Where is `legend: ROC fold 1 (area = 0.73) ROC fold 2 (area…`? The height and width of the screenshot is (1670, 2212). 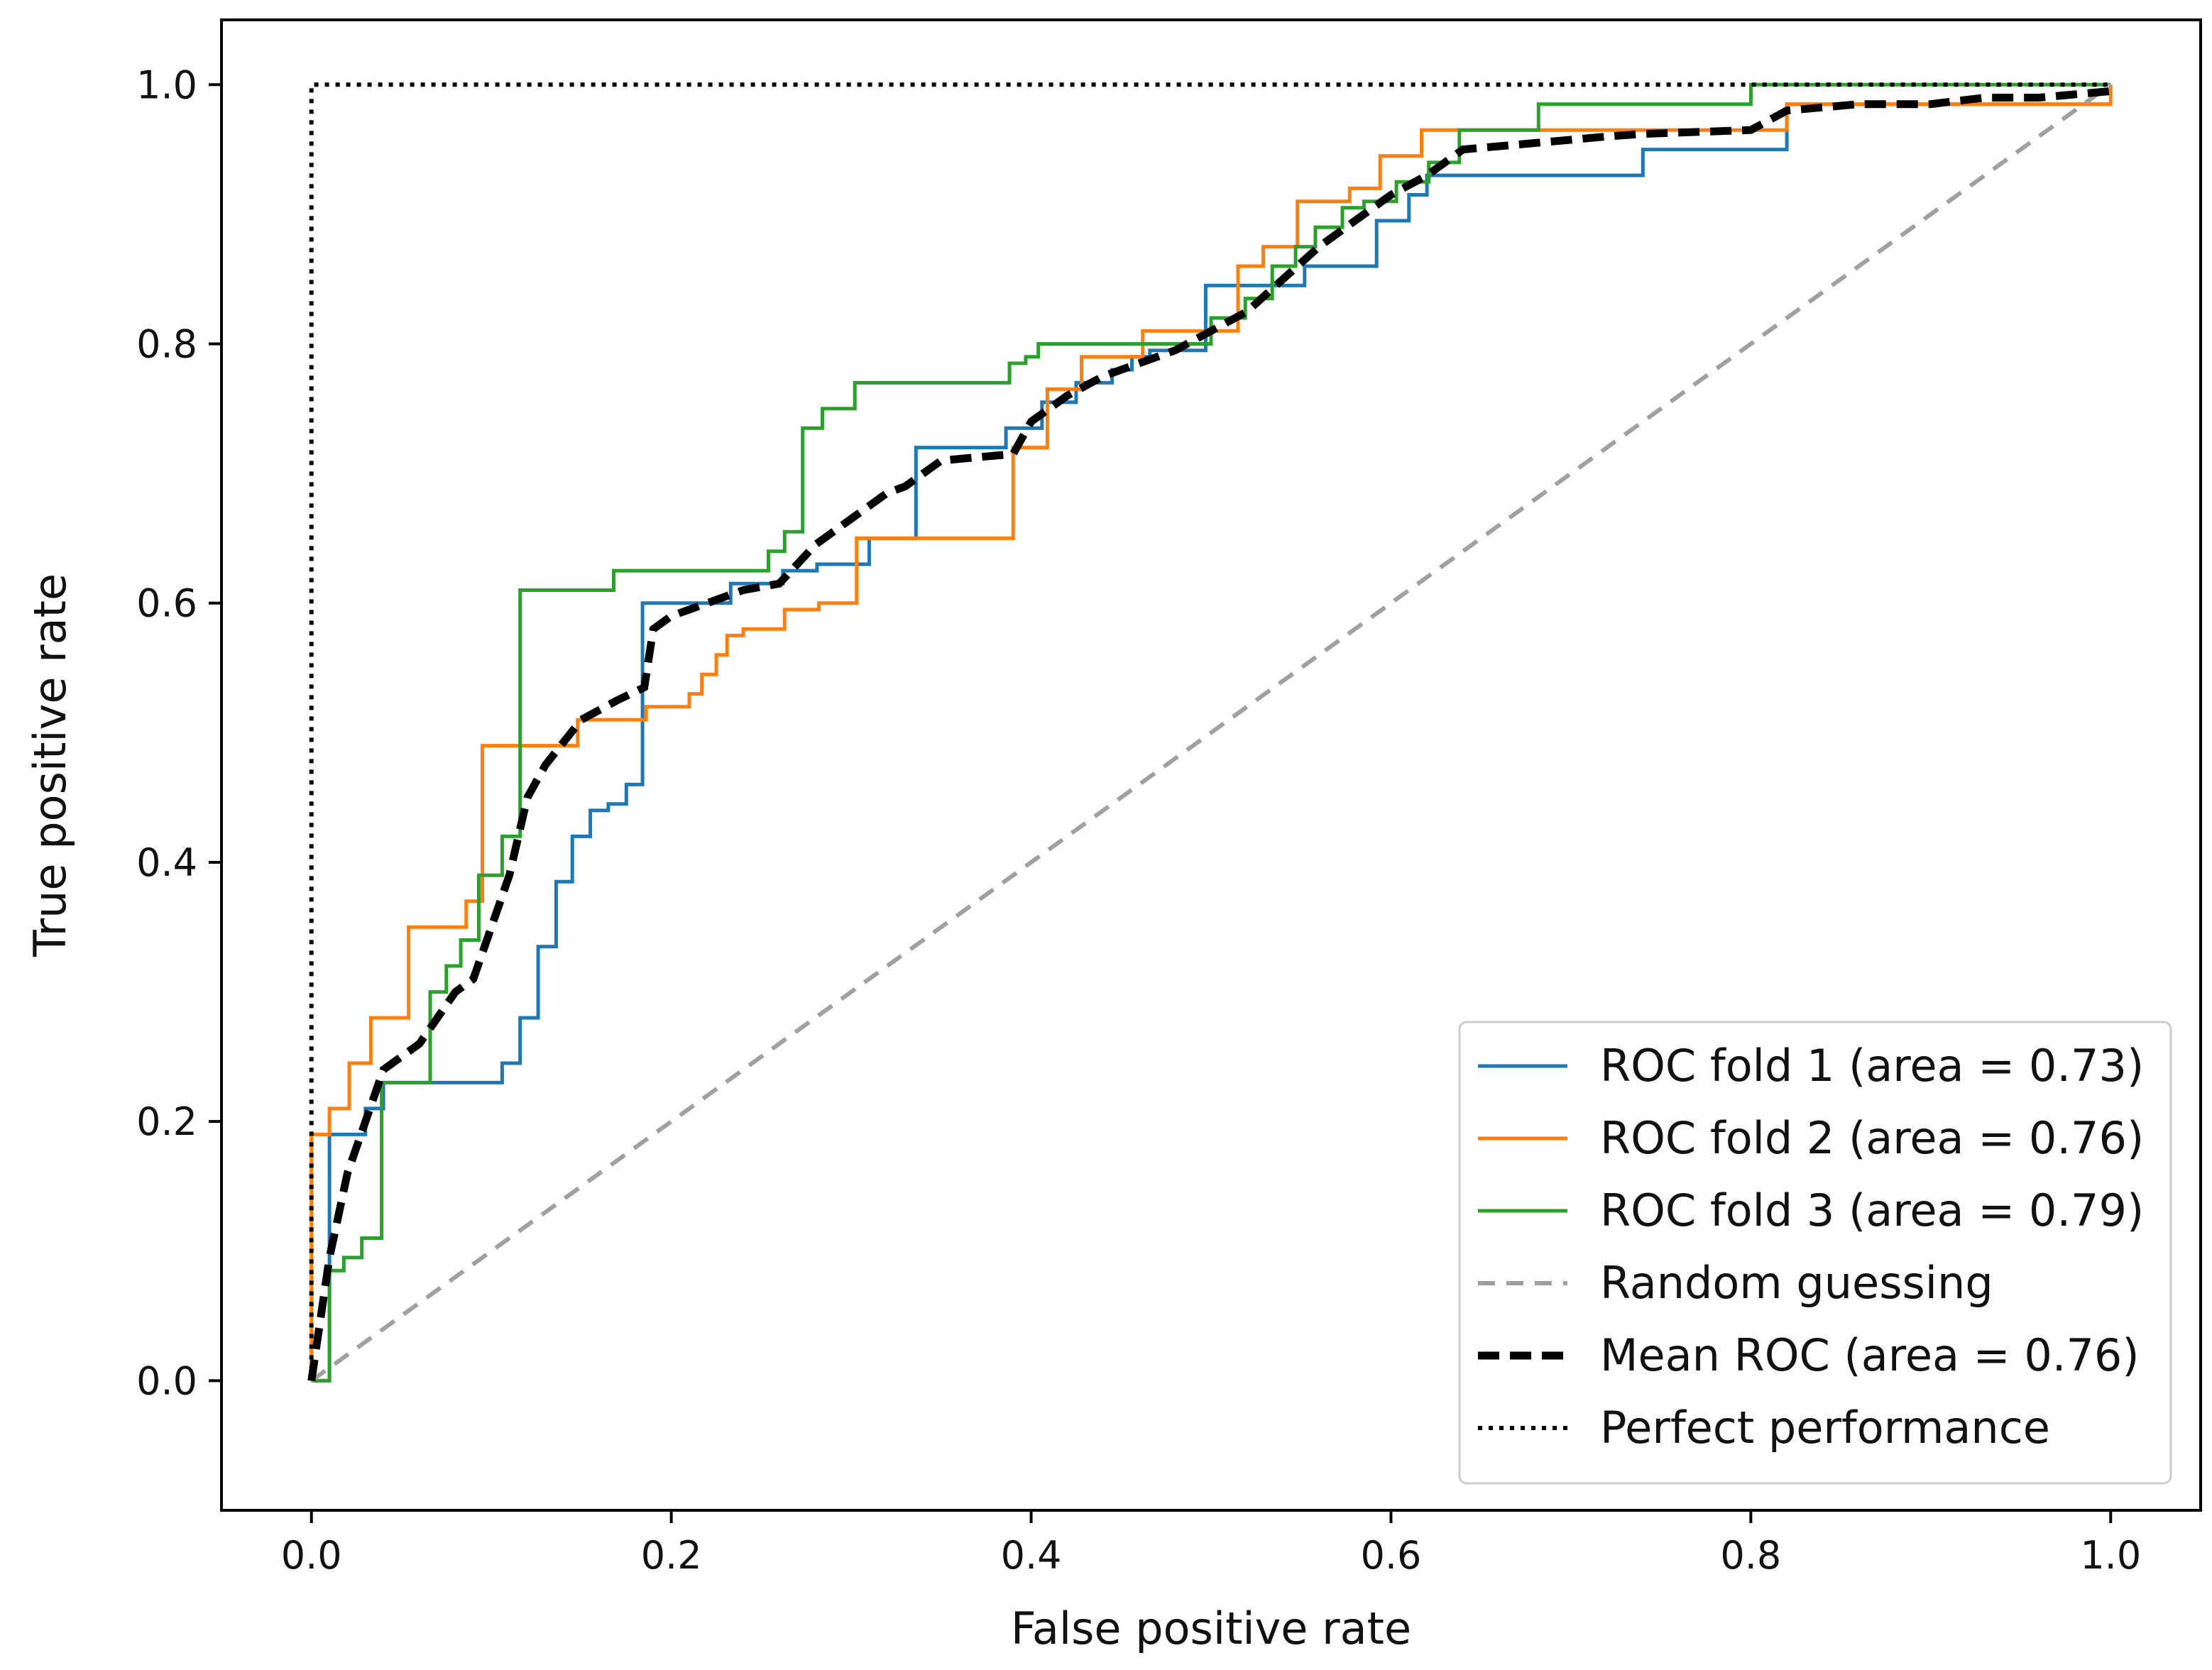 legend: ROC fold 1 (area = 0.73) ROC fold 2 (area… is located at coordinates (1815, 1253).